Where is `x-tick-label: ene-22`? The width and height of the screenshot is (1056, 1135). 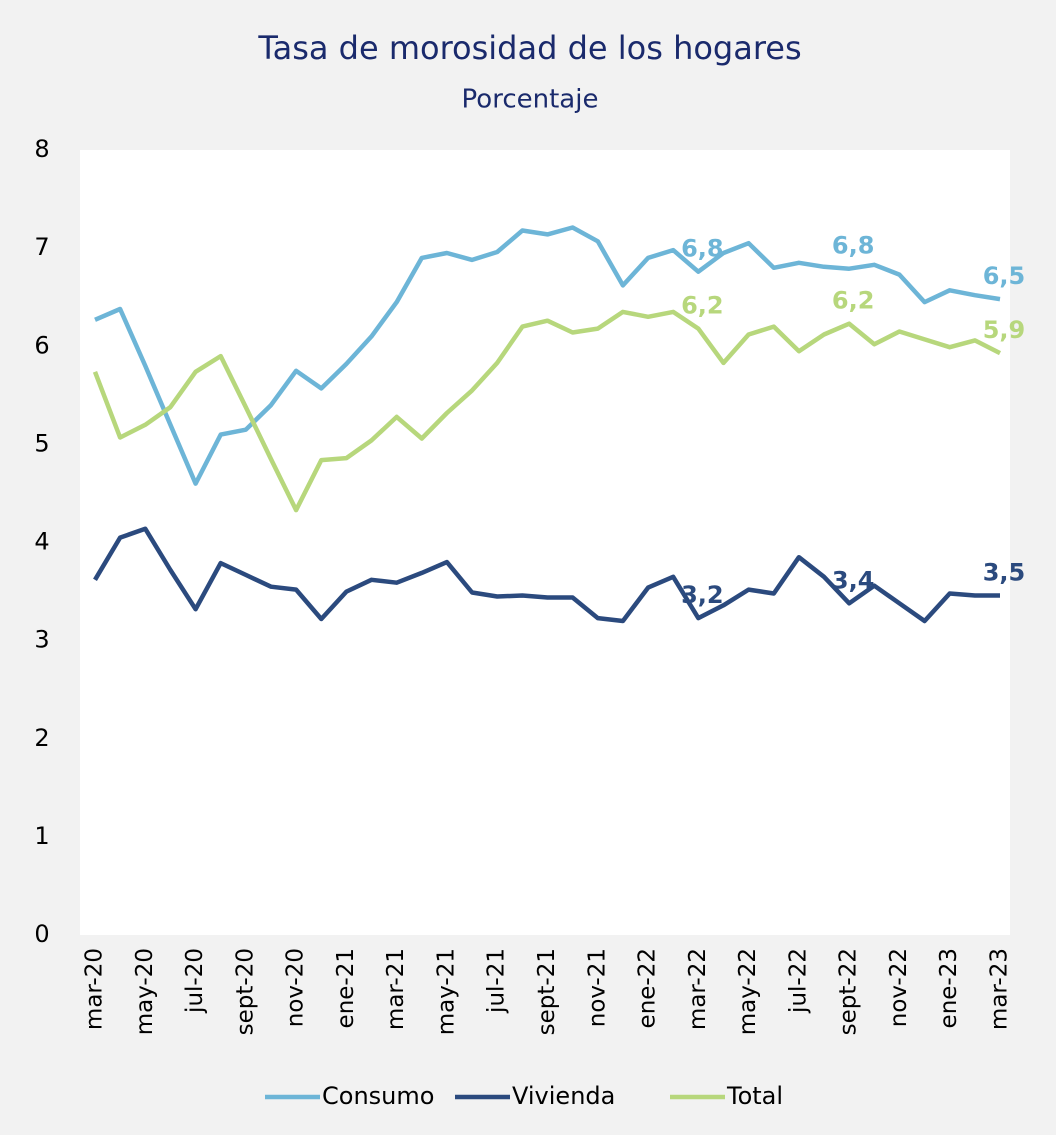 x-tick-label: ene-22 is located at coordinates (648, 988).